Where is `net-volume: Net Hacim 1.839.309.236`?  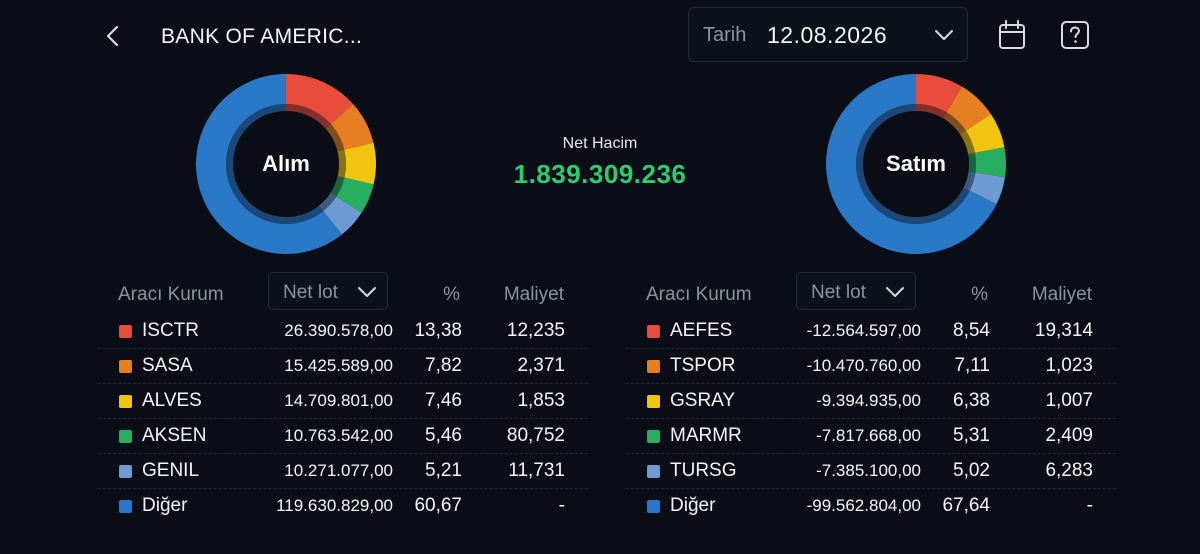 net-volume: Net Hacim 1.839.309.236 is located at coordinates (600, 162).